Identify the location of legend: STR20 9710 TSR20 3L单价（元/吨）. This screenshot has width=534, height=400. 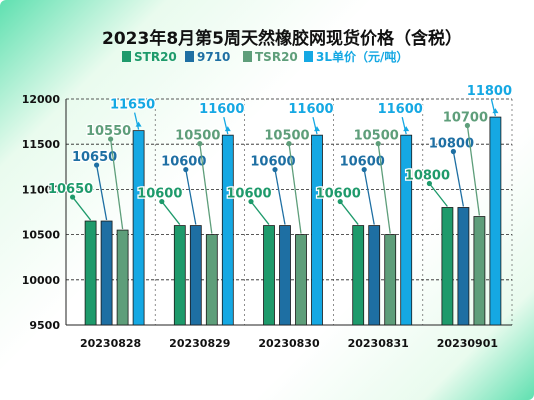
(265, 56).